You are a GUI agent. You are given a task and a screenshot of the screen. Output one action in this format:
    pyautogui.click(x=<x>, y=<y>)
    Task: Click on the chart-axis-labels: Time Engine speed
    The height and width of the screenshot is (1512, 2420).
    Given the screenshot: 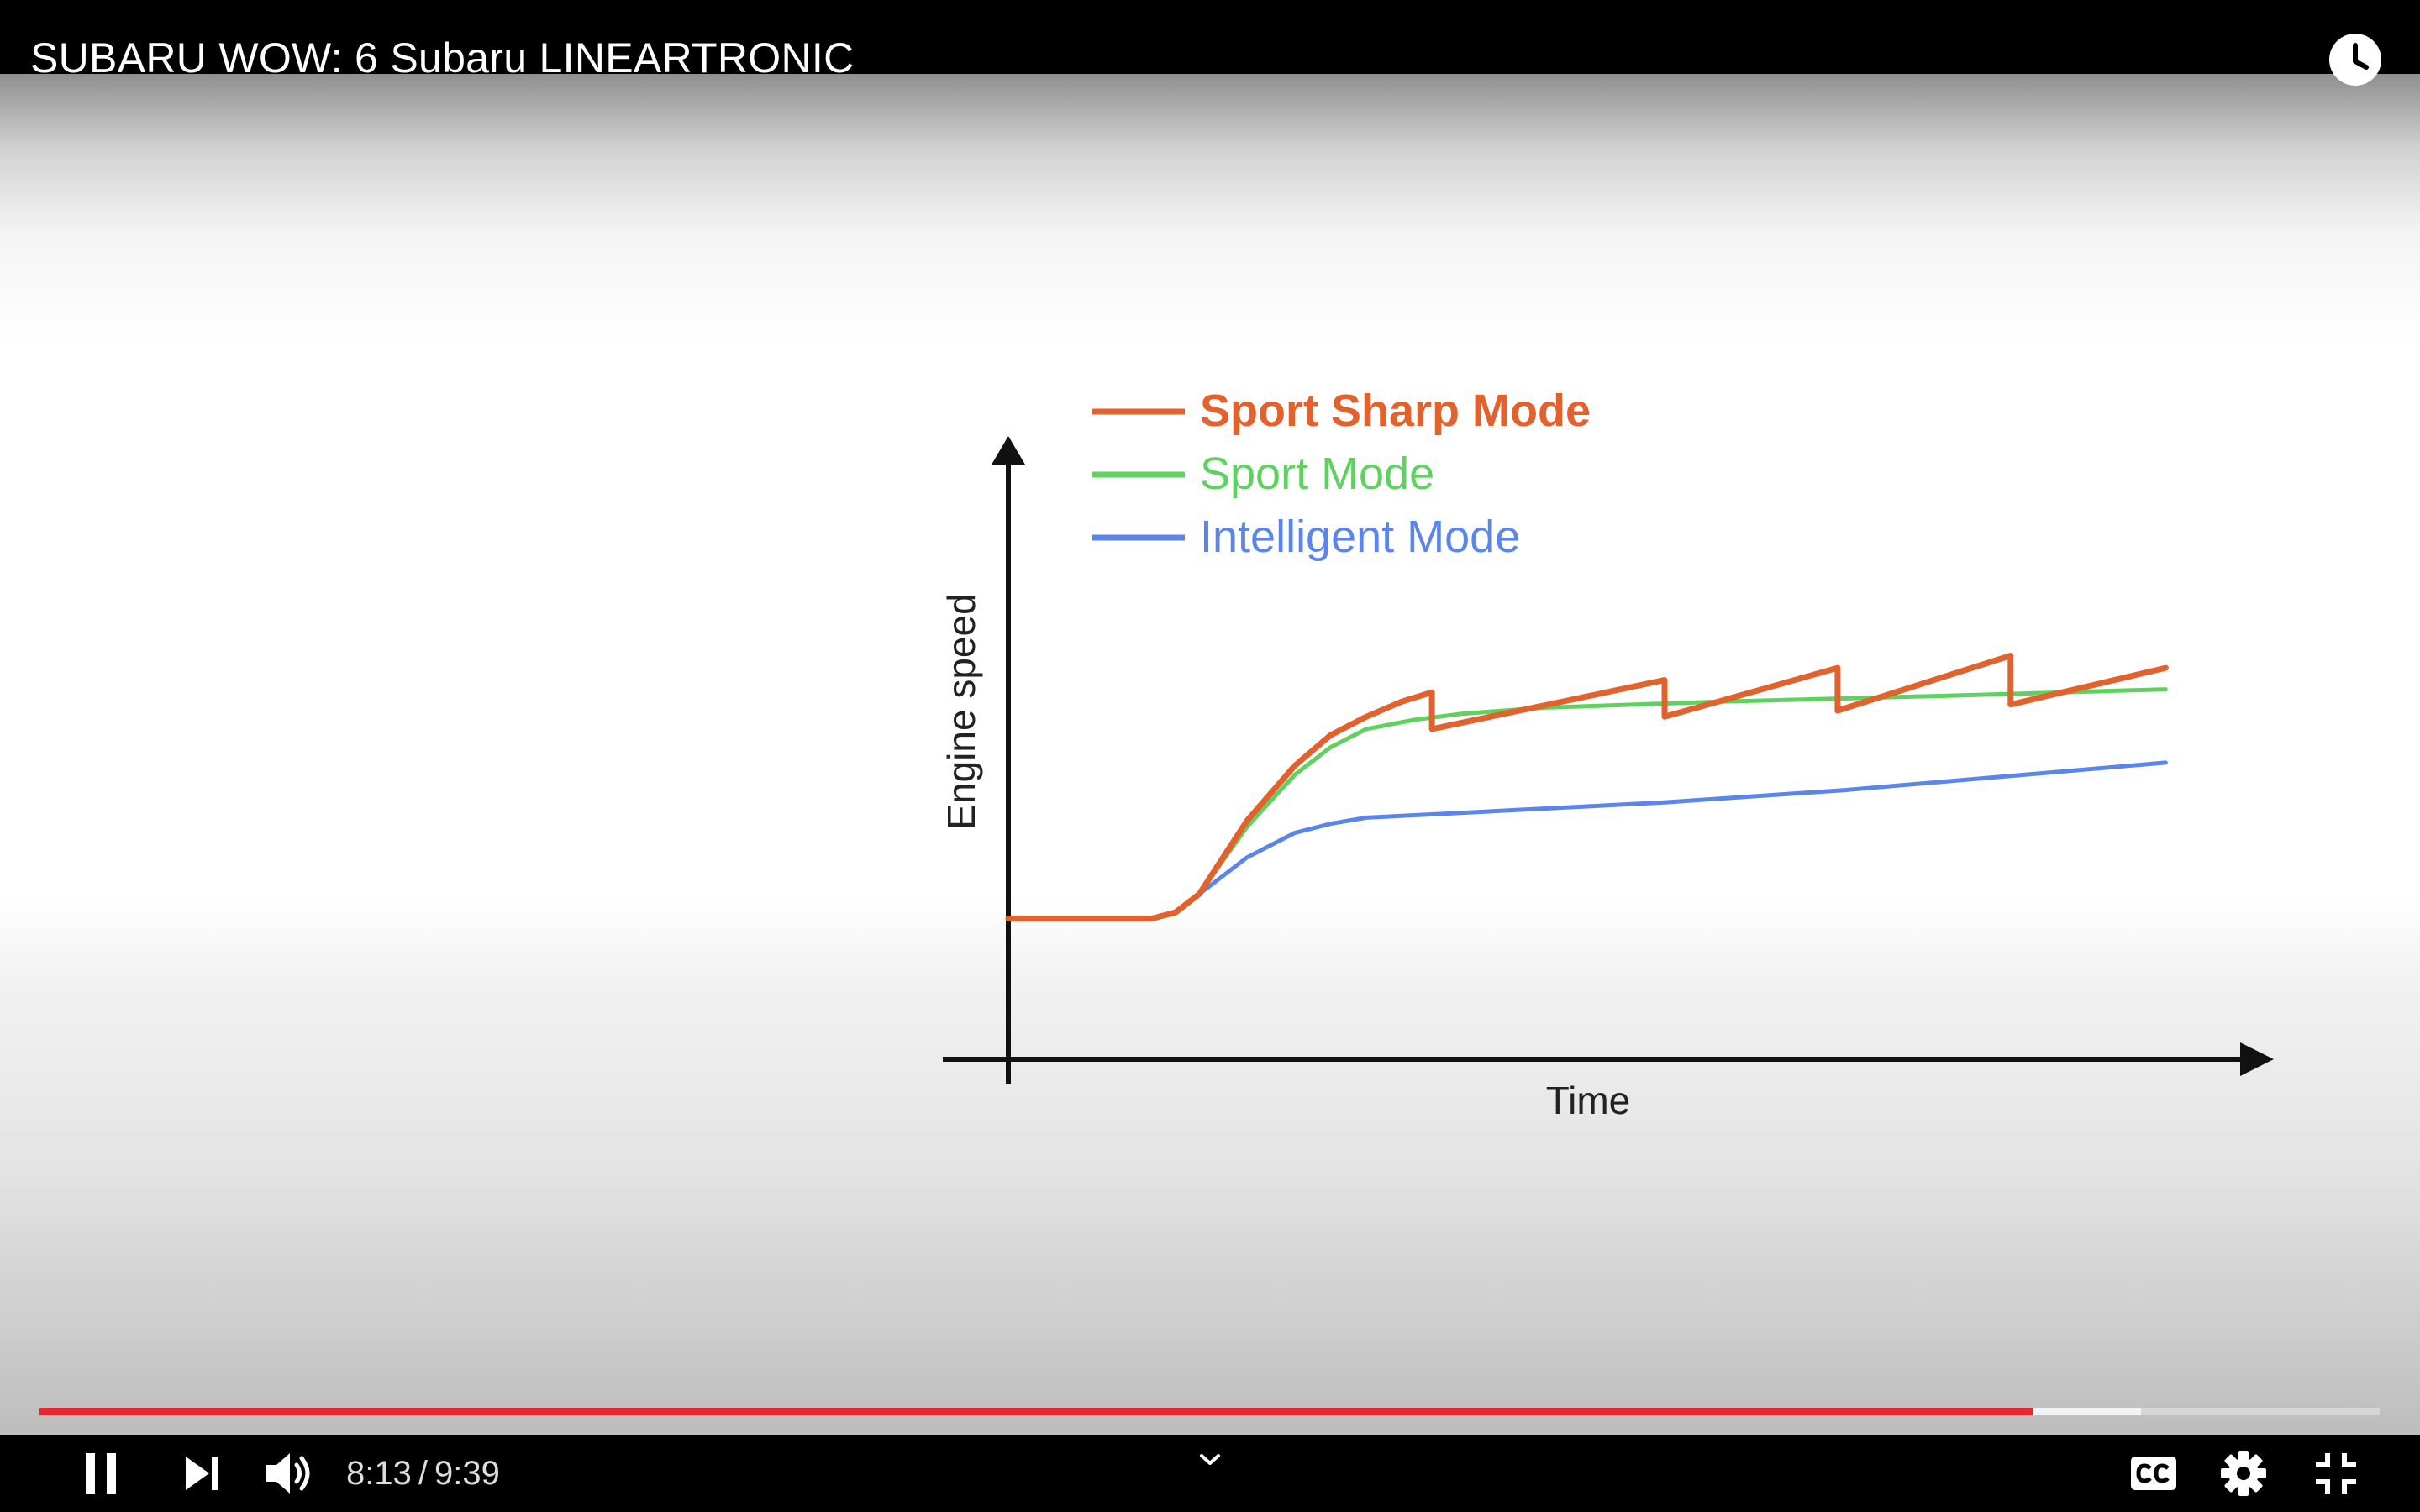 What is the action you would take?
    pyautogui.click(x=1285, y=857)
    